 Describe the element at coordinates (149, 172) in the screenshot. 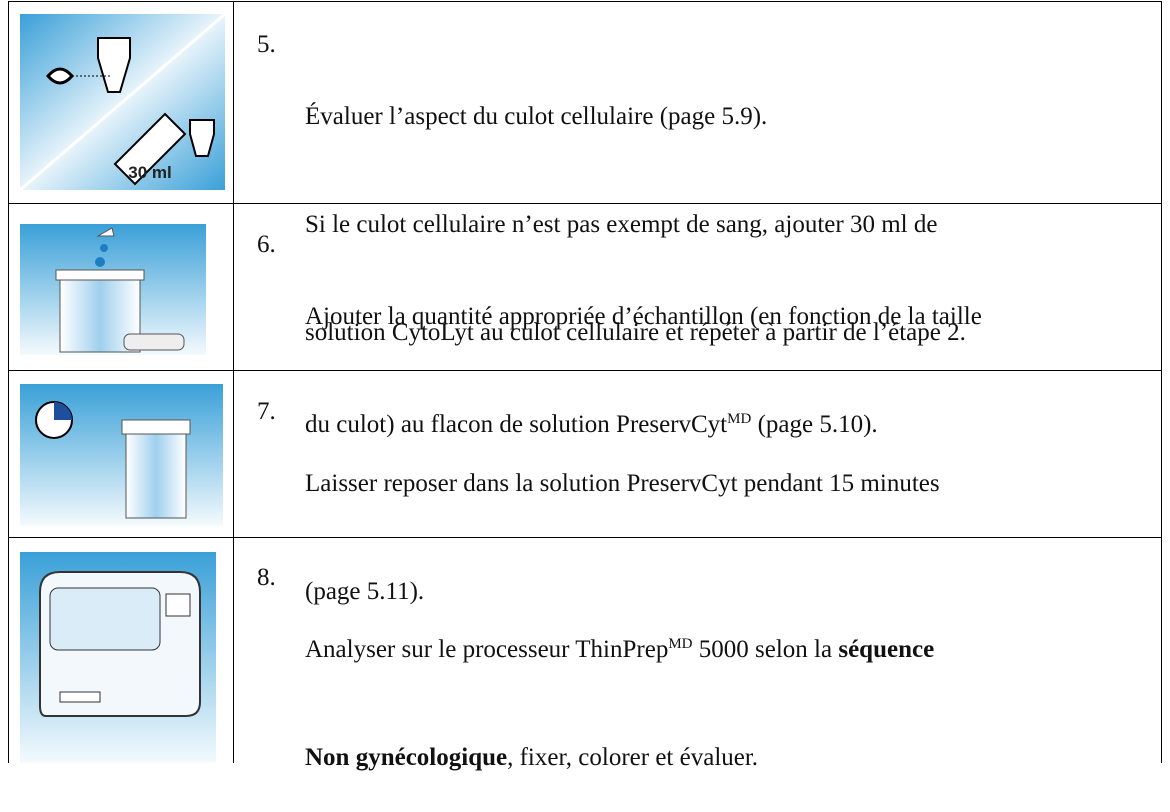

I see `illustration-label: 30 ml` at that location.